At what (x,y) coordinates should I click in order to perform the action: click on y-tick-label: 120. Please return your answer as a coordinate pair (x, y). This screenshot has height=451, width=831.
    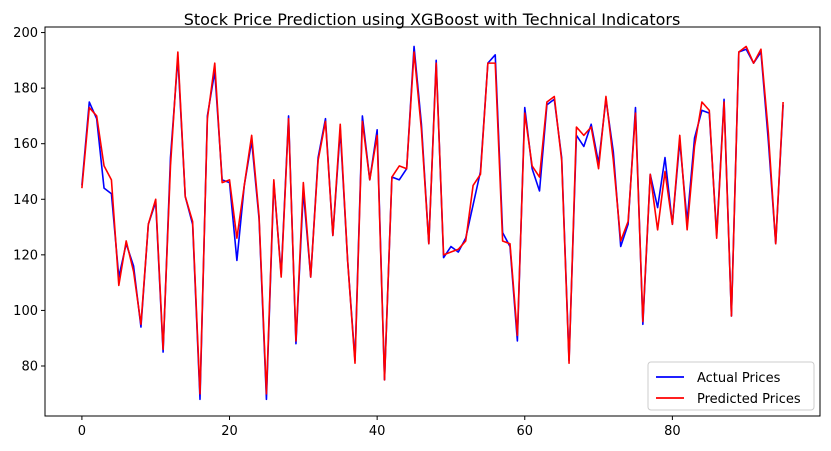
    Looking at the image, I should click on (25, 255).